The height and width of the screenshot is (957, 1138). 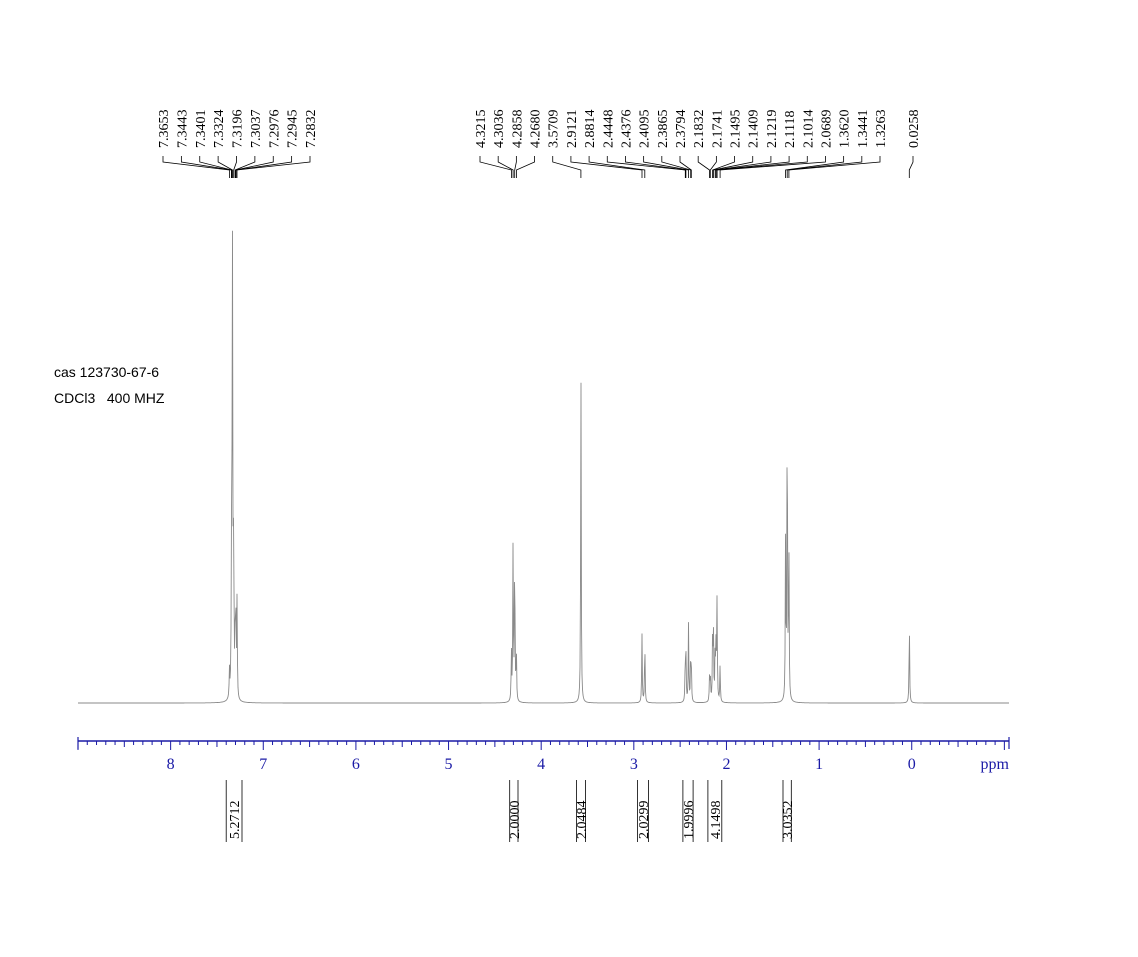 What do you see at coordinates (219, 129) in the screenshot?
I see `peak-label: 7.3324` at bounding box center [219, 129].